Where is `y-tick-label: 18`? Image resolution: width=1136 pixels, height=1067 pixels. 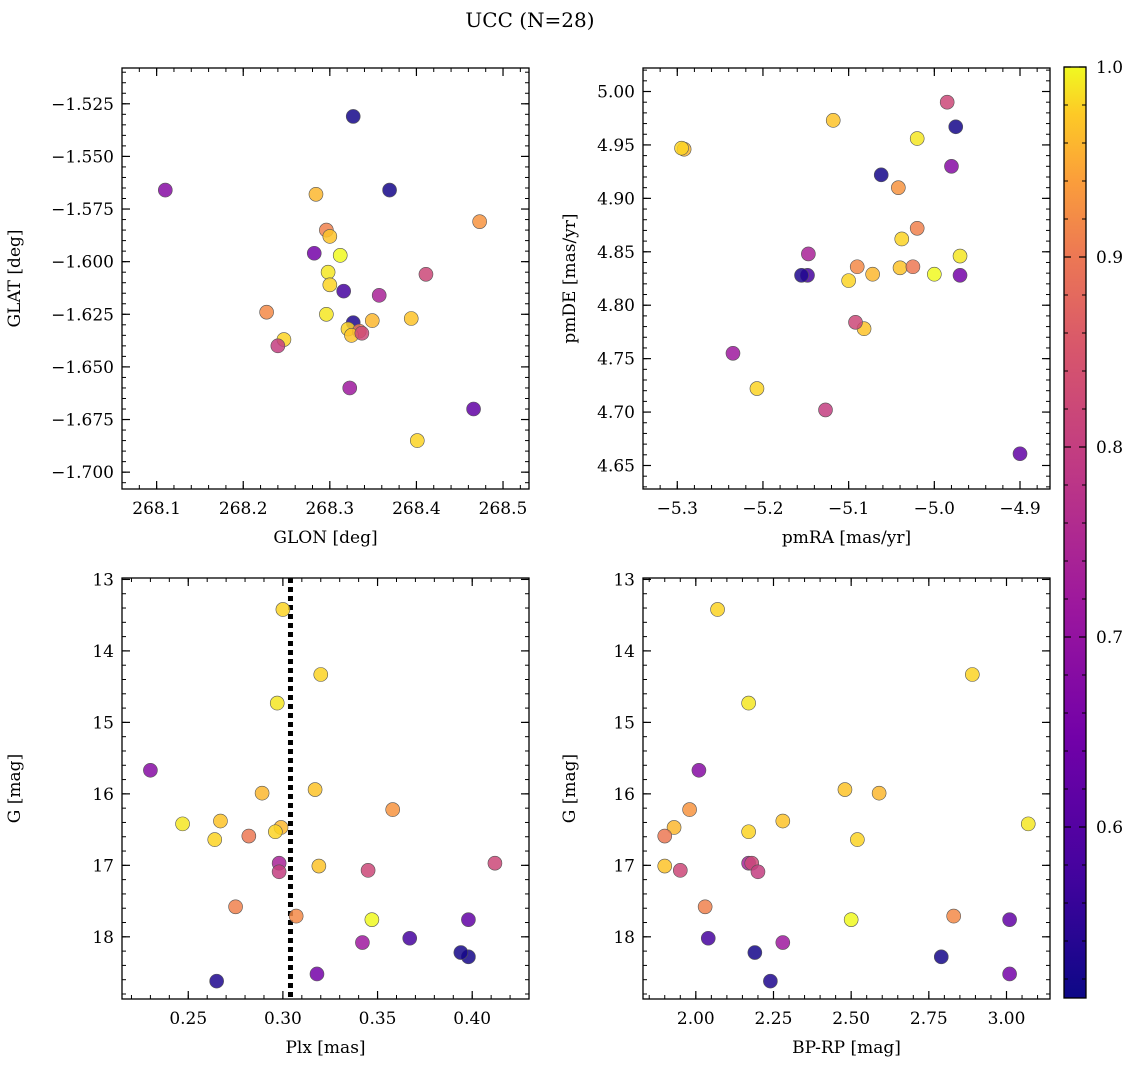 y-tick-label: 18 is located at coordinates (624, 938).